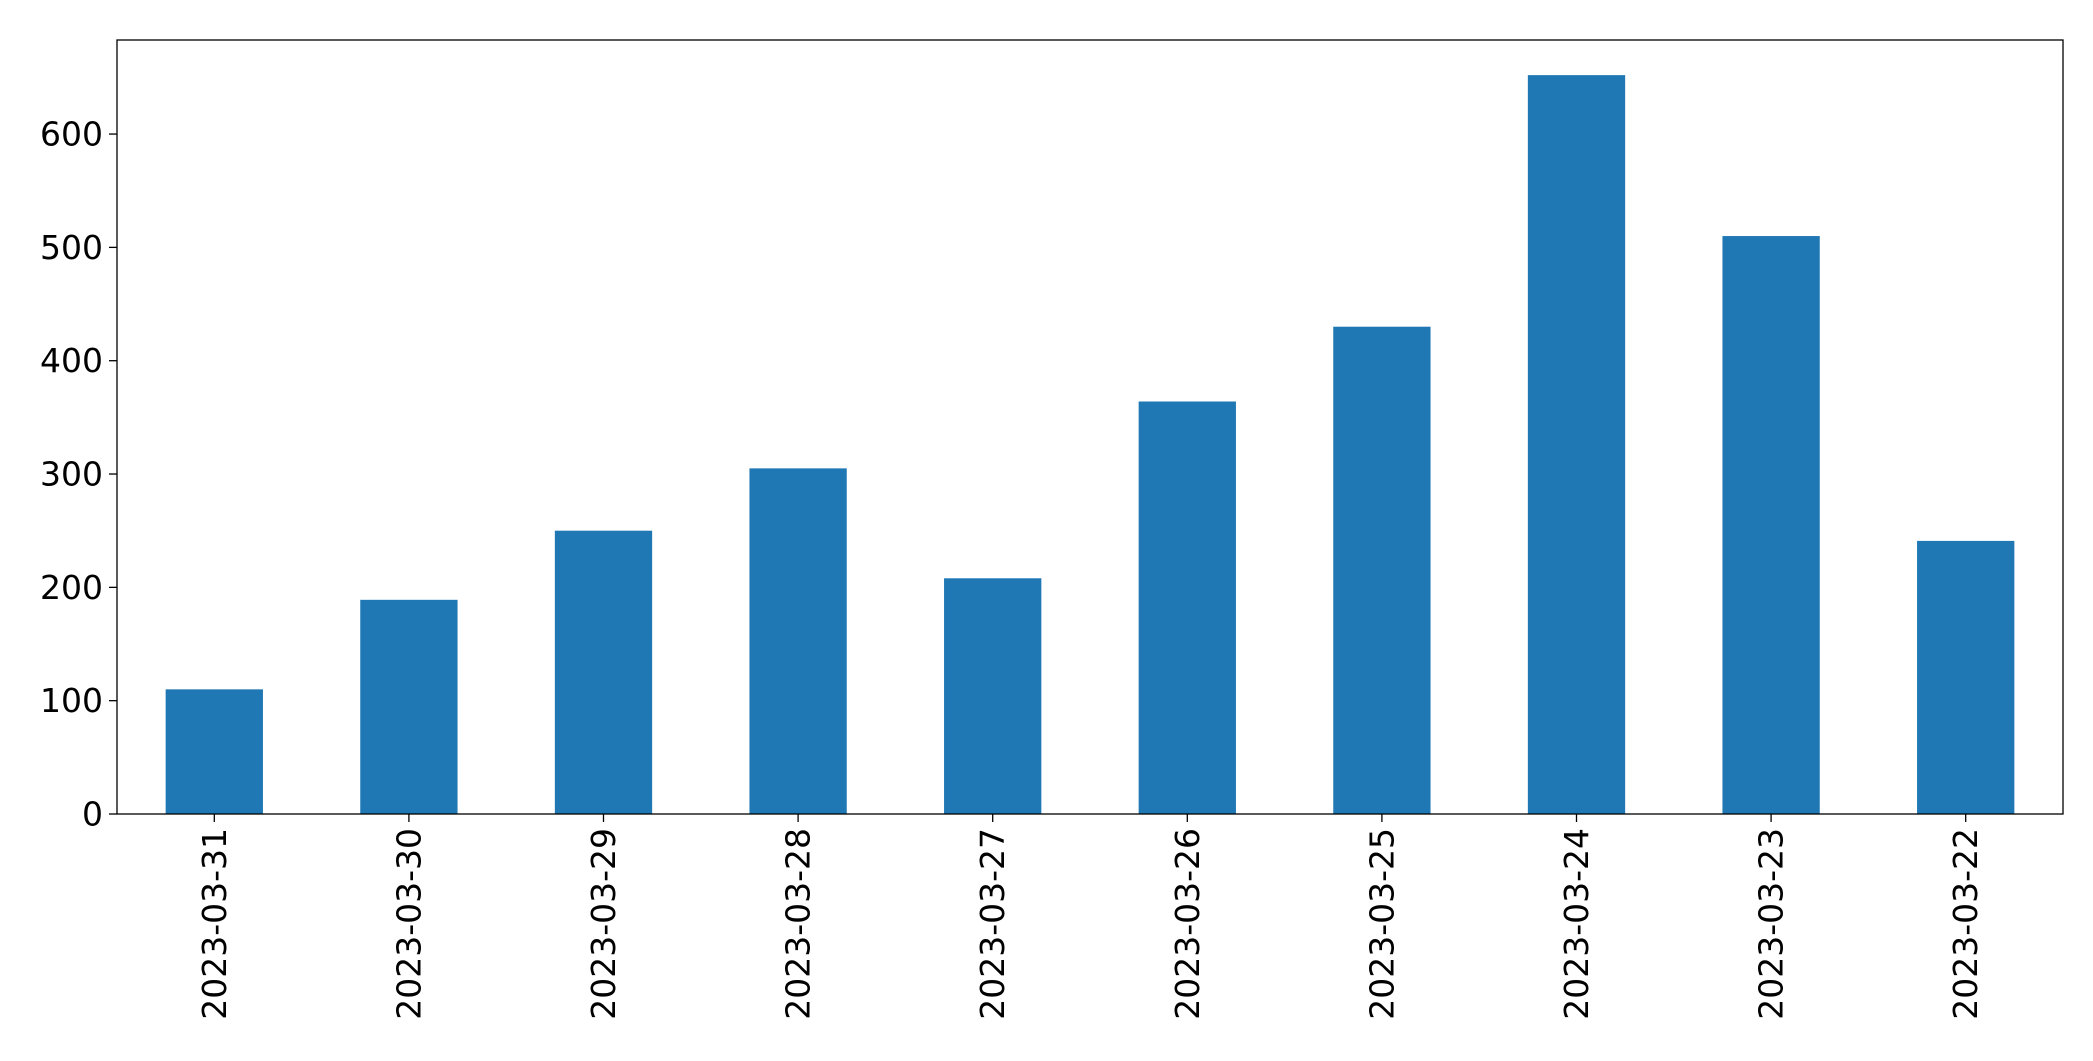 Image resolution: width=2093 pixels, height=1061 pixels. I want to click on x-tick-label: 2023-03-25, so click(1381, 924).